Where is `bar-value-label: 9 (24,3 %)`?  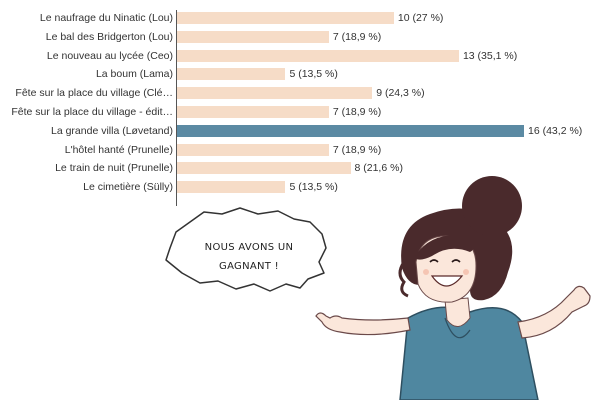 bar-value-label: 9 (24,3 %) is located at coordinates (400, 93).